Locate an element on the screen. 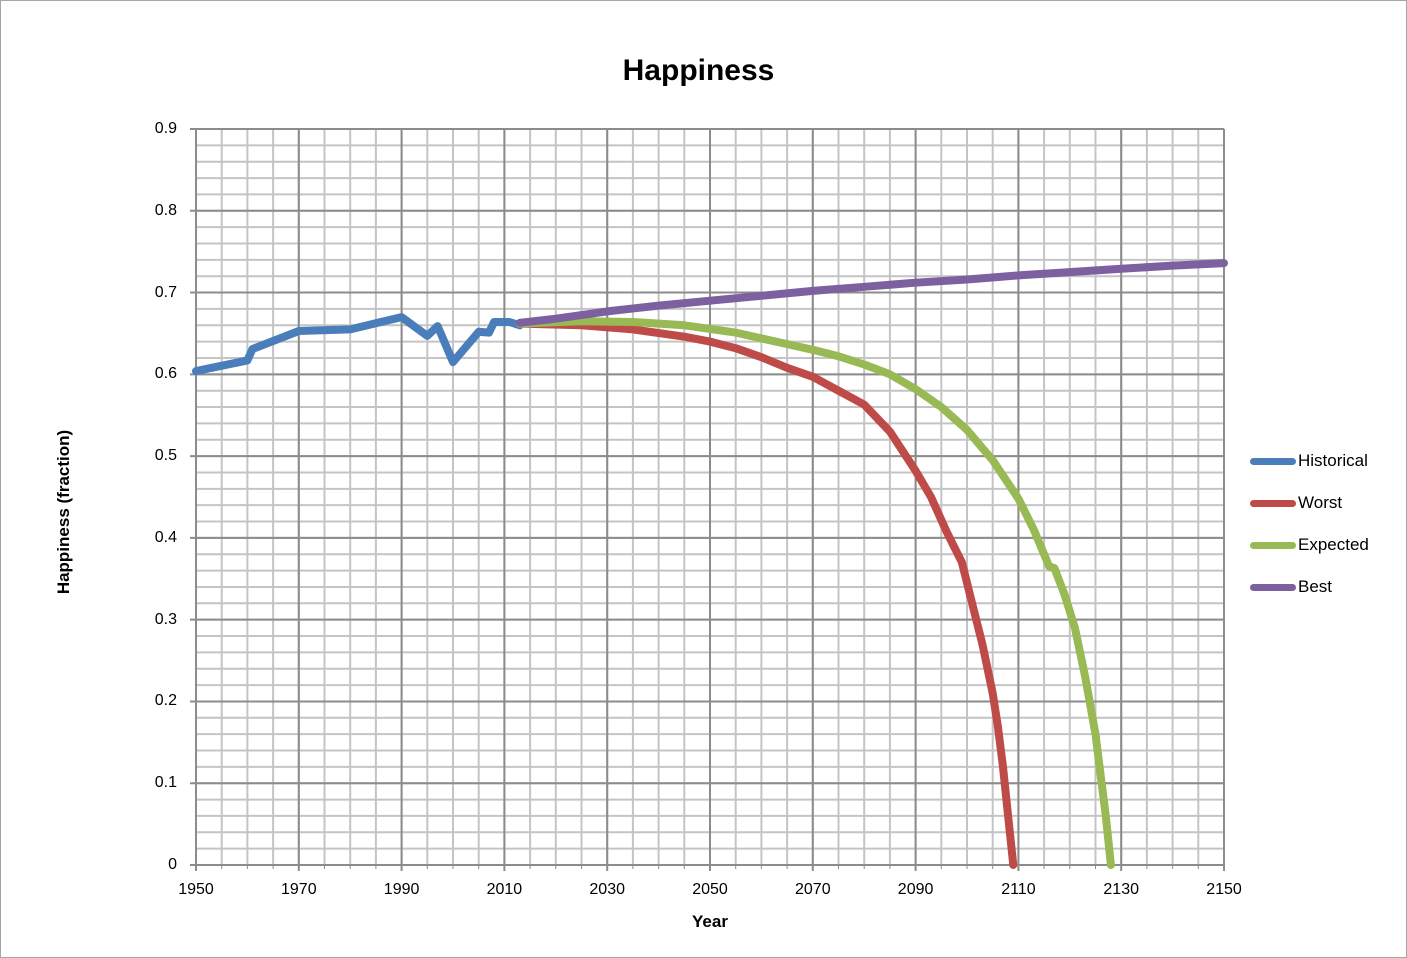 The height and width of the screenshot is (958, 1407). y-tick-label: 0.3 is located at coordinates (165, 619).